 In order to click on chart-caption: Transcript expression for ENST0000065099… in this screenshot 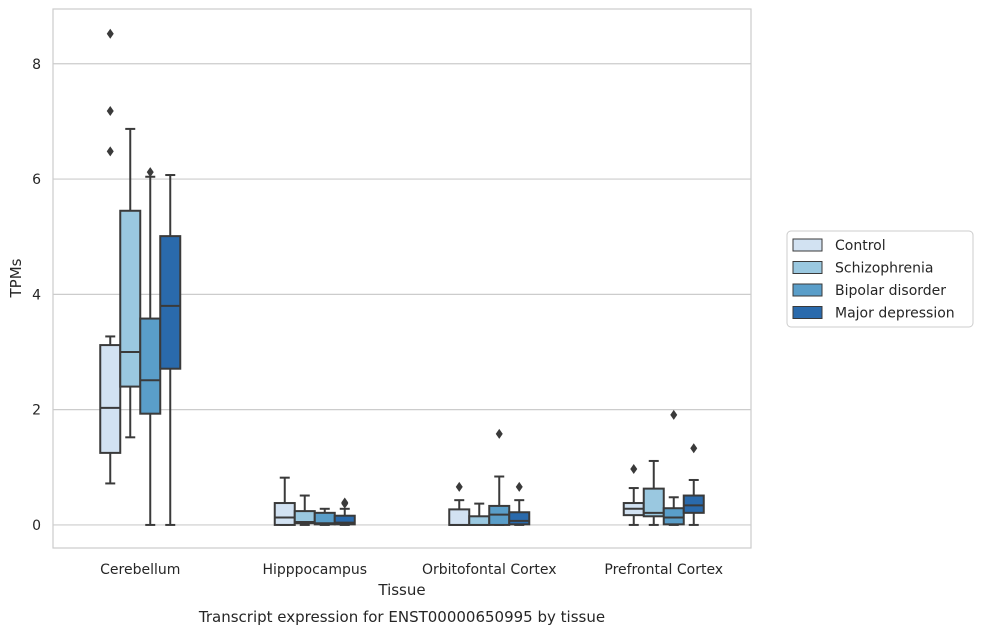, I will do `click(401, 617)`.